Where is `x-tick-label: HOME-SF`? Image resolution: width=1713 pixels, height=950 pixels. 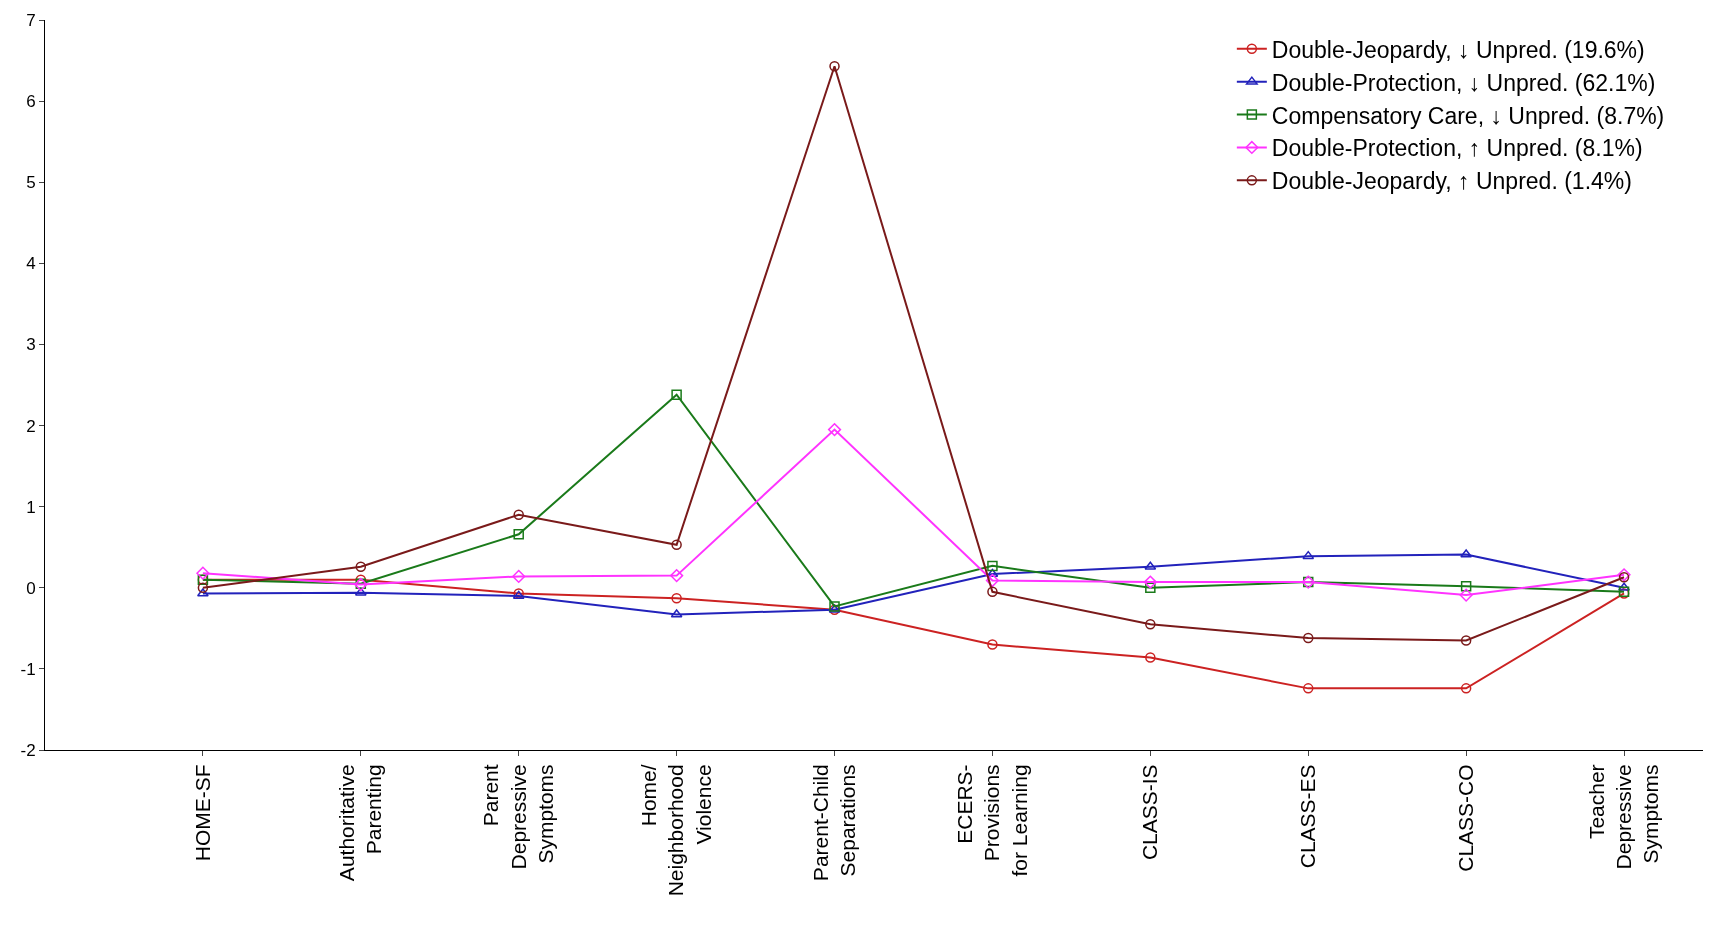
x-tick-label: HOME-SF is located at coordinates (202, 813).